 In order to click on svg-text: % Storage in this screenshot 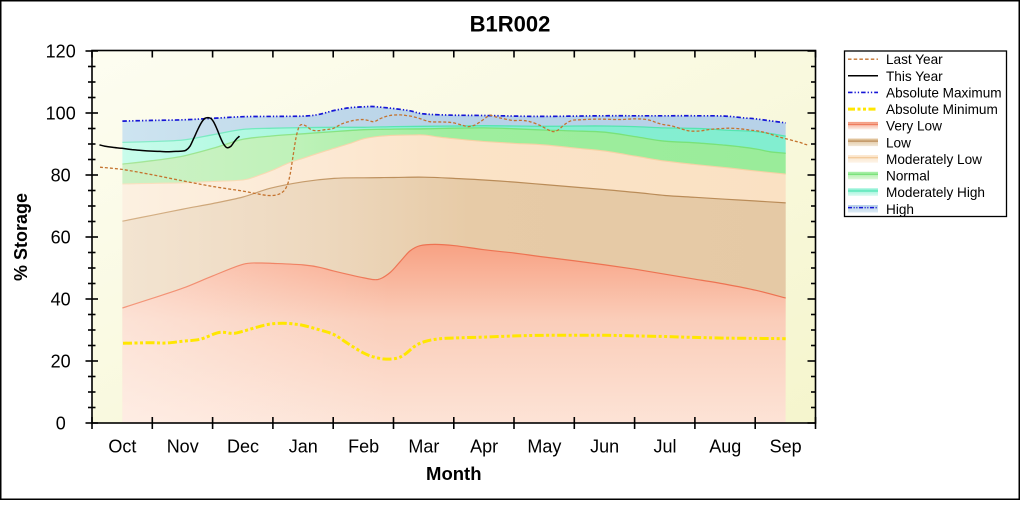, I will do `click(21, 237)`.